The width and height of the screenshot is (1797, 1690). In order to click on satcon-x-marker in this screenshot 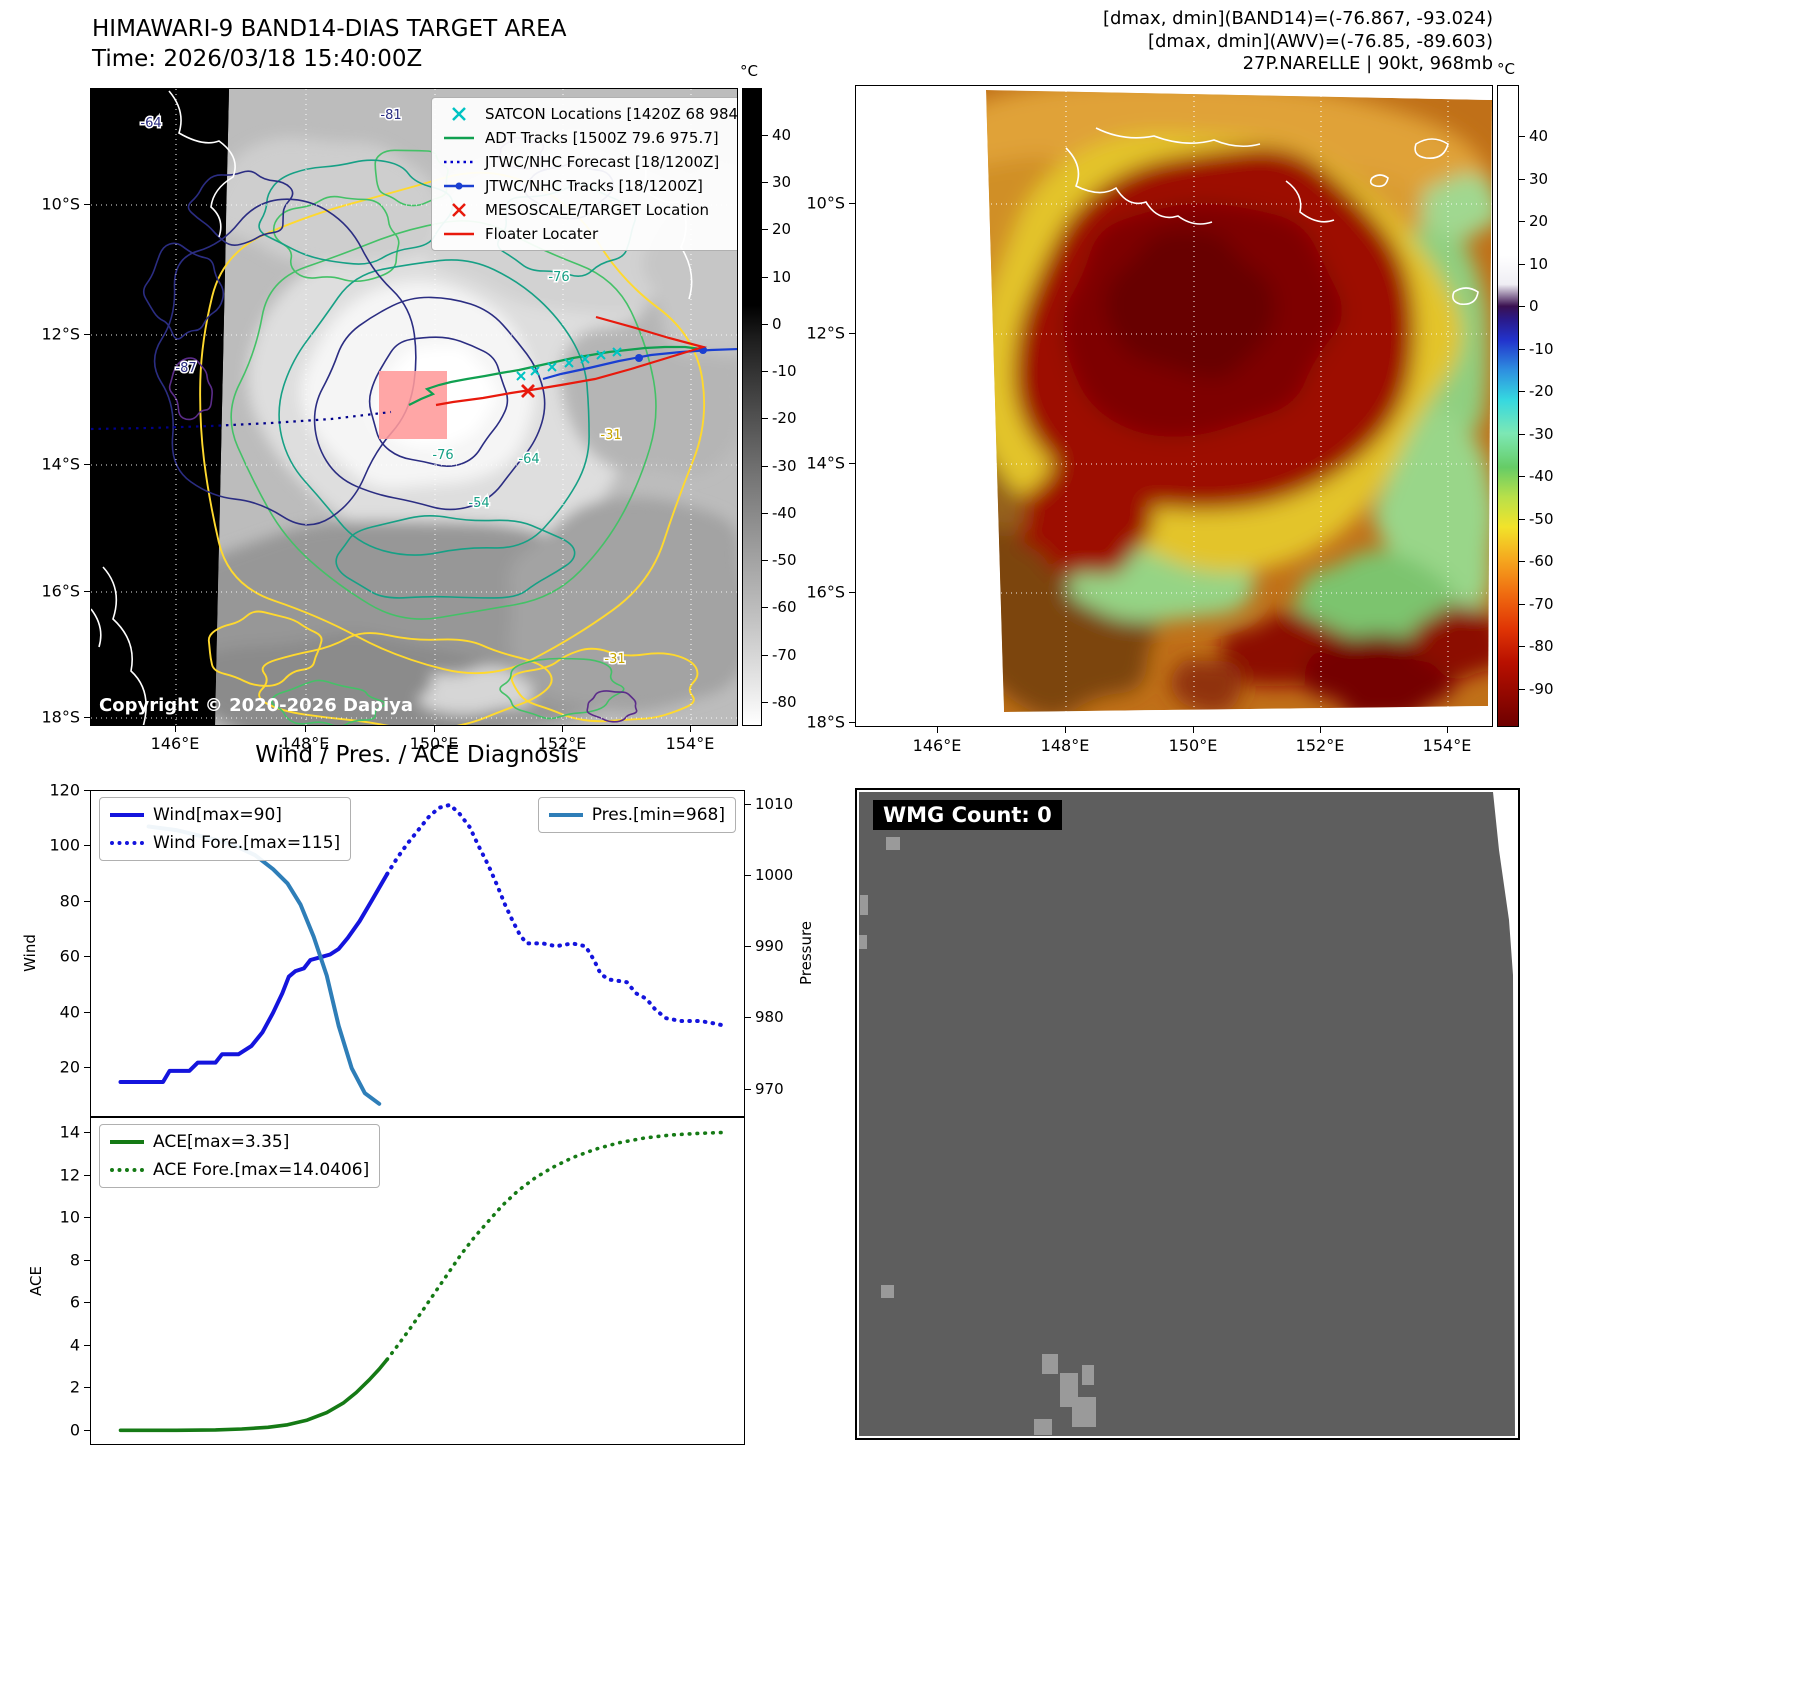, I will do `click(569, 363)`.